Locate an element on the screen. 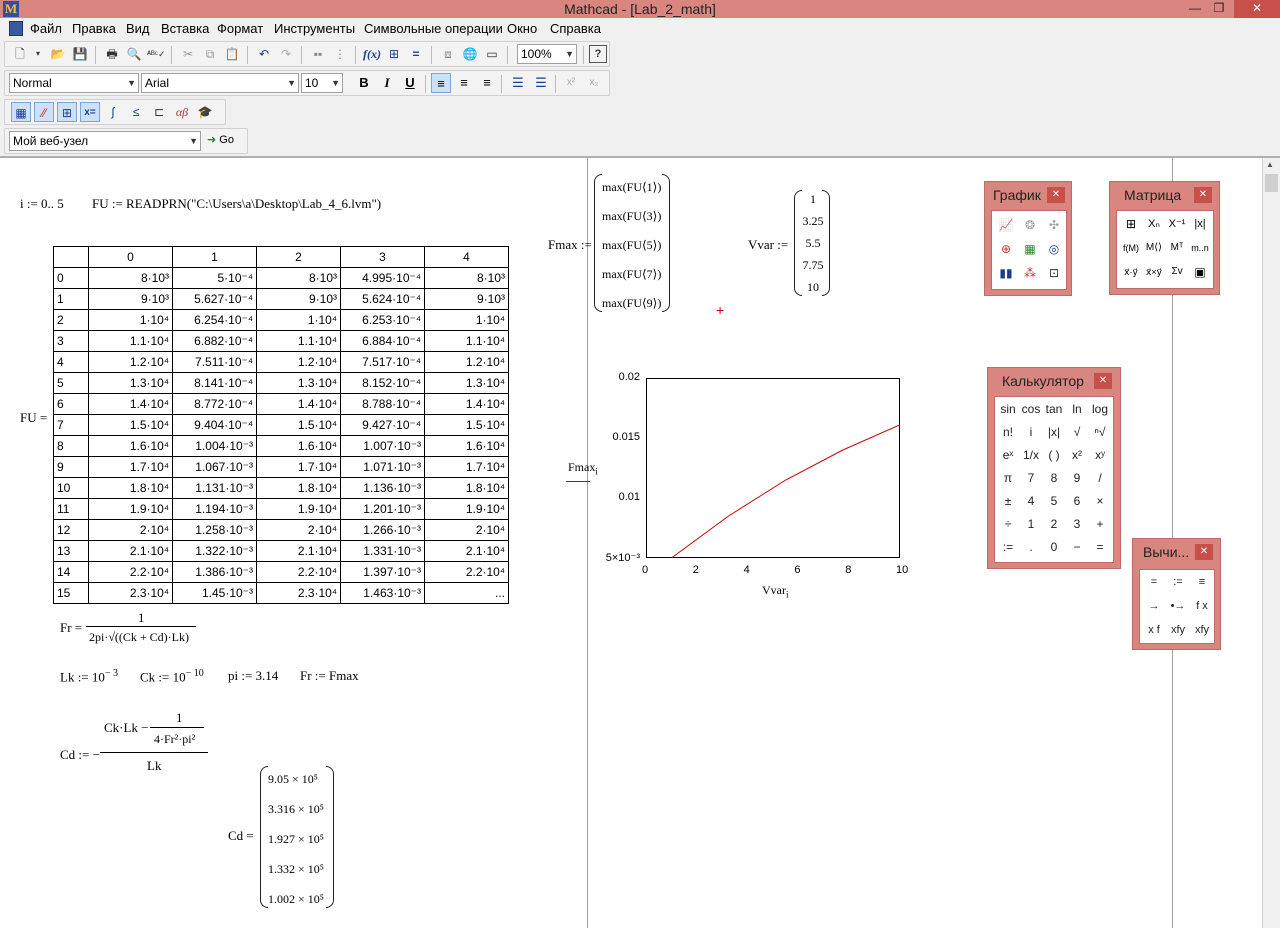 Image resolution: width=1280 pixels, height=928 pixels. print-preview-icon: 🔍 is located at coordinates (134, 54).